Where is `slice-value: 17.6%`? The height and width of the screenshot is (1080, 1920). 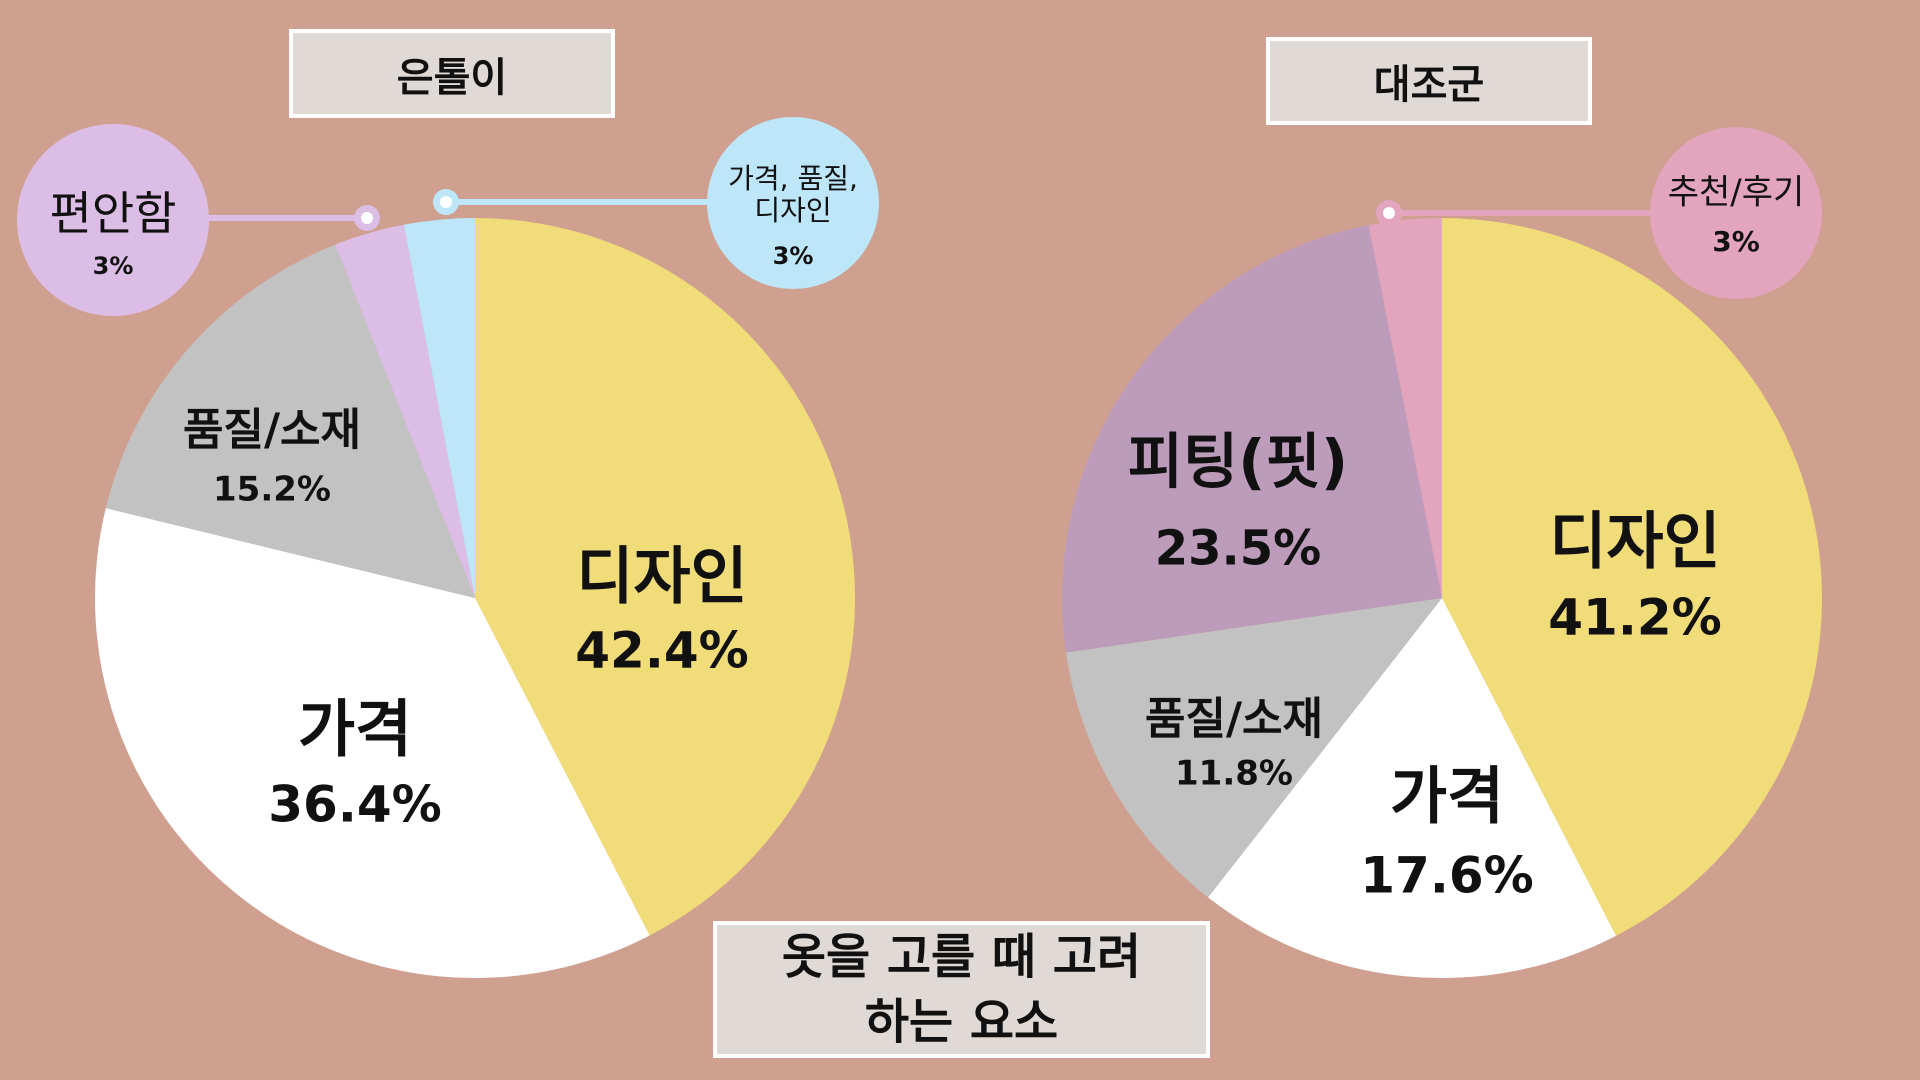 slice-value: 17.6% is located at coordinates (1447, 875).